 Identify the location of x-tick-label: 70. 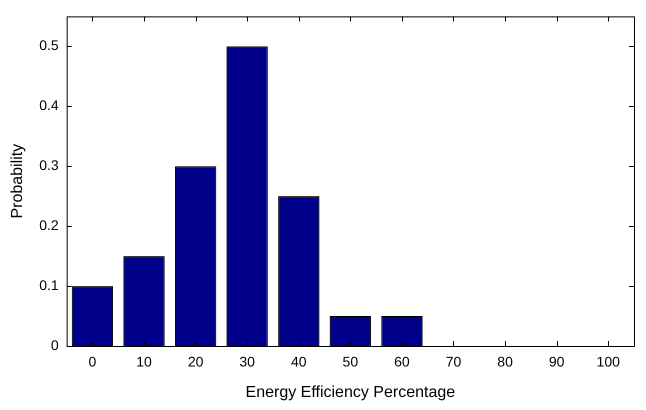
(454, 361).